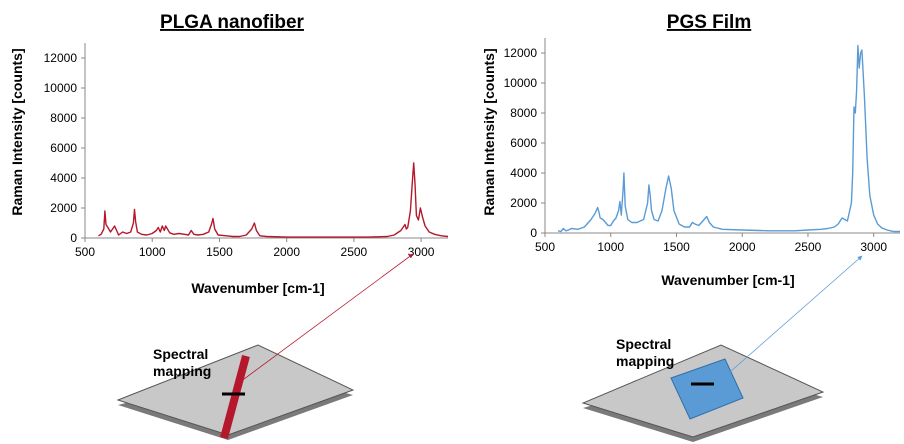 This screenshot has height=444, width=904. I want to click on sample-illustration-plga: Spectral mapping, so click(265, 346).